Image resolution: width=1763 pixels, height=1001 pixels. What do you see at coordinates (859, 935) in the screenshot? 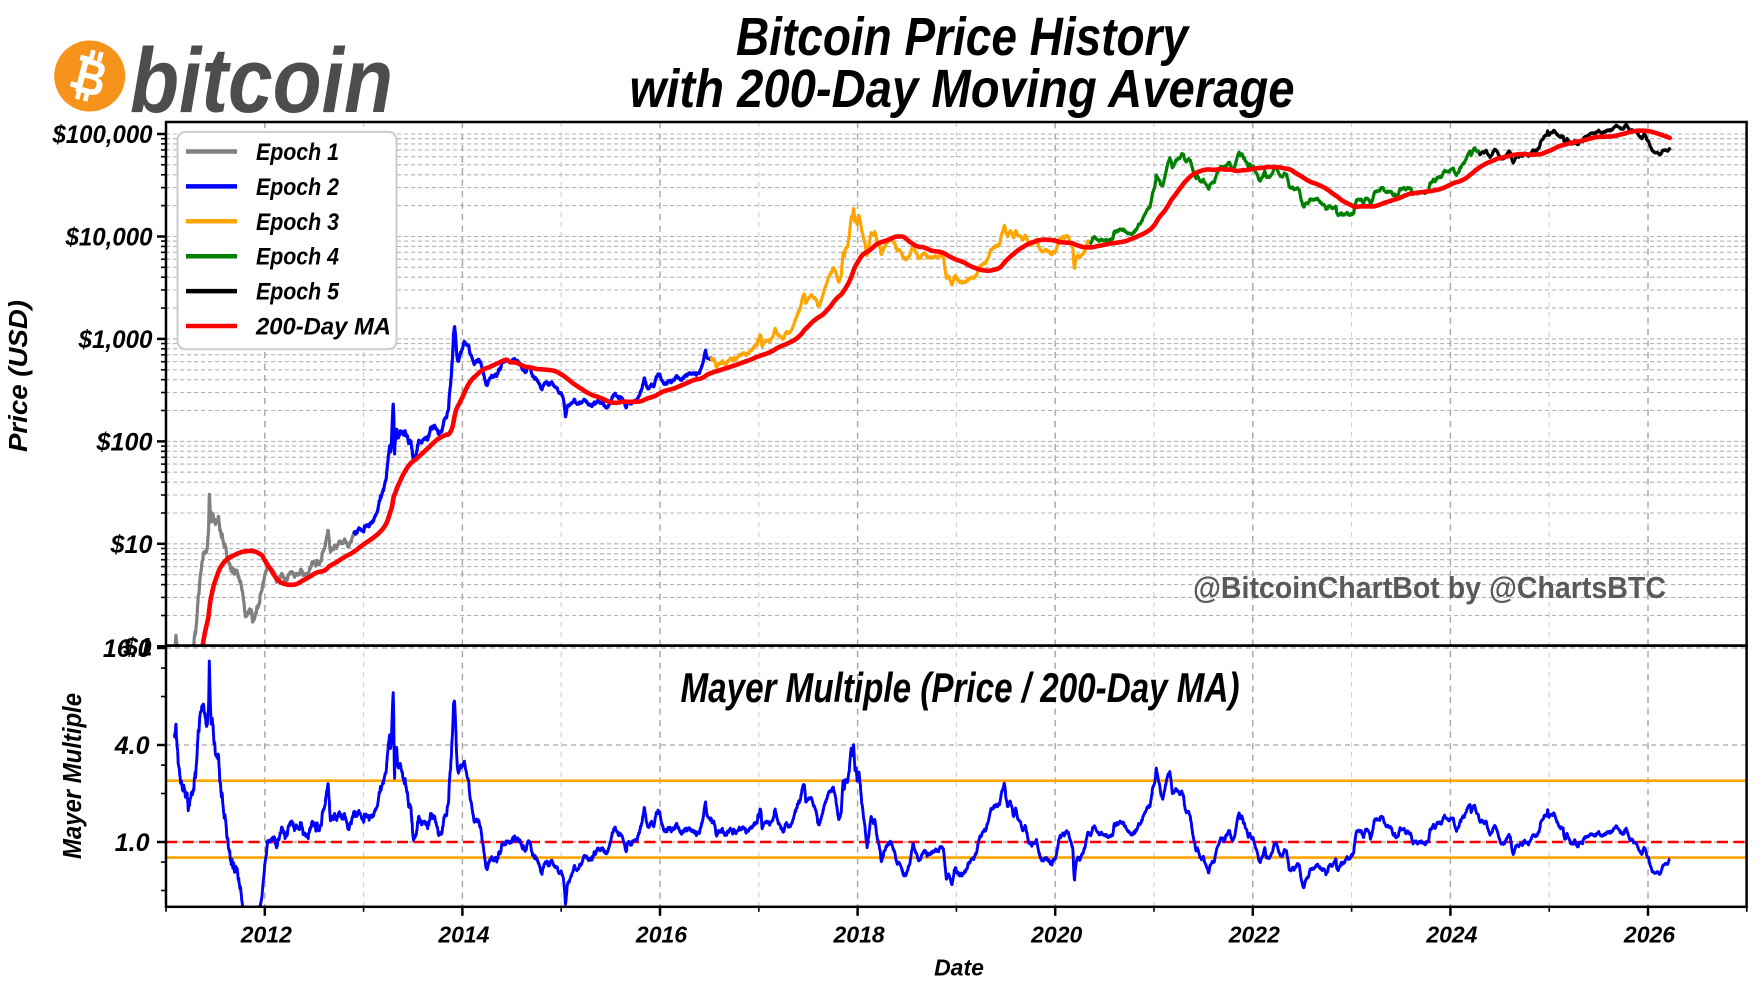
I see `svg-text: 2018` at bounding box center [859, 935].